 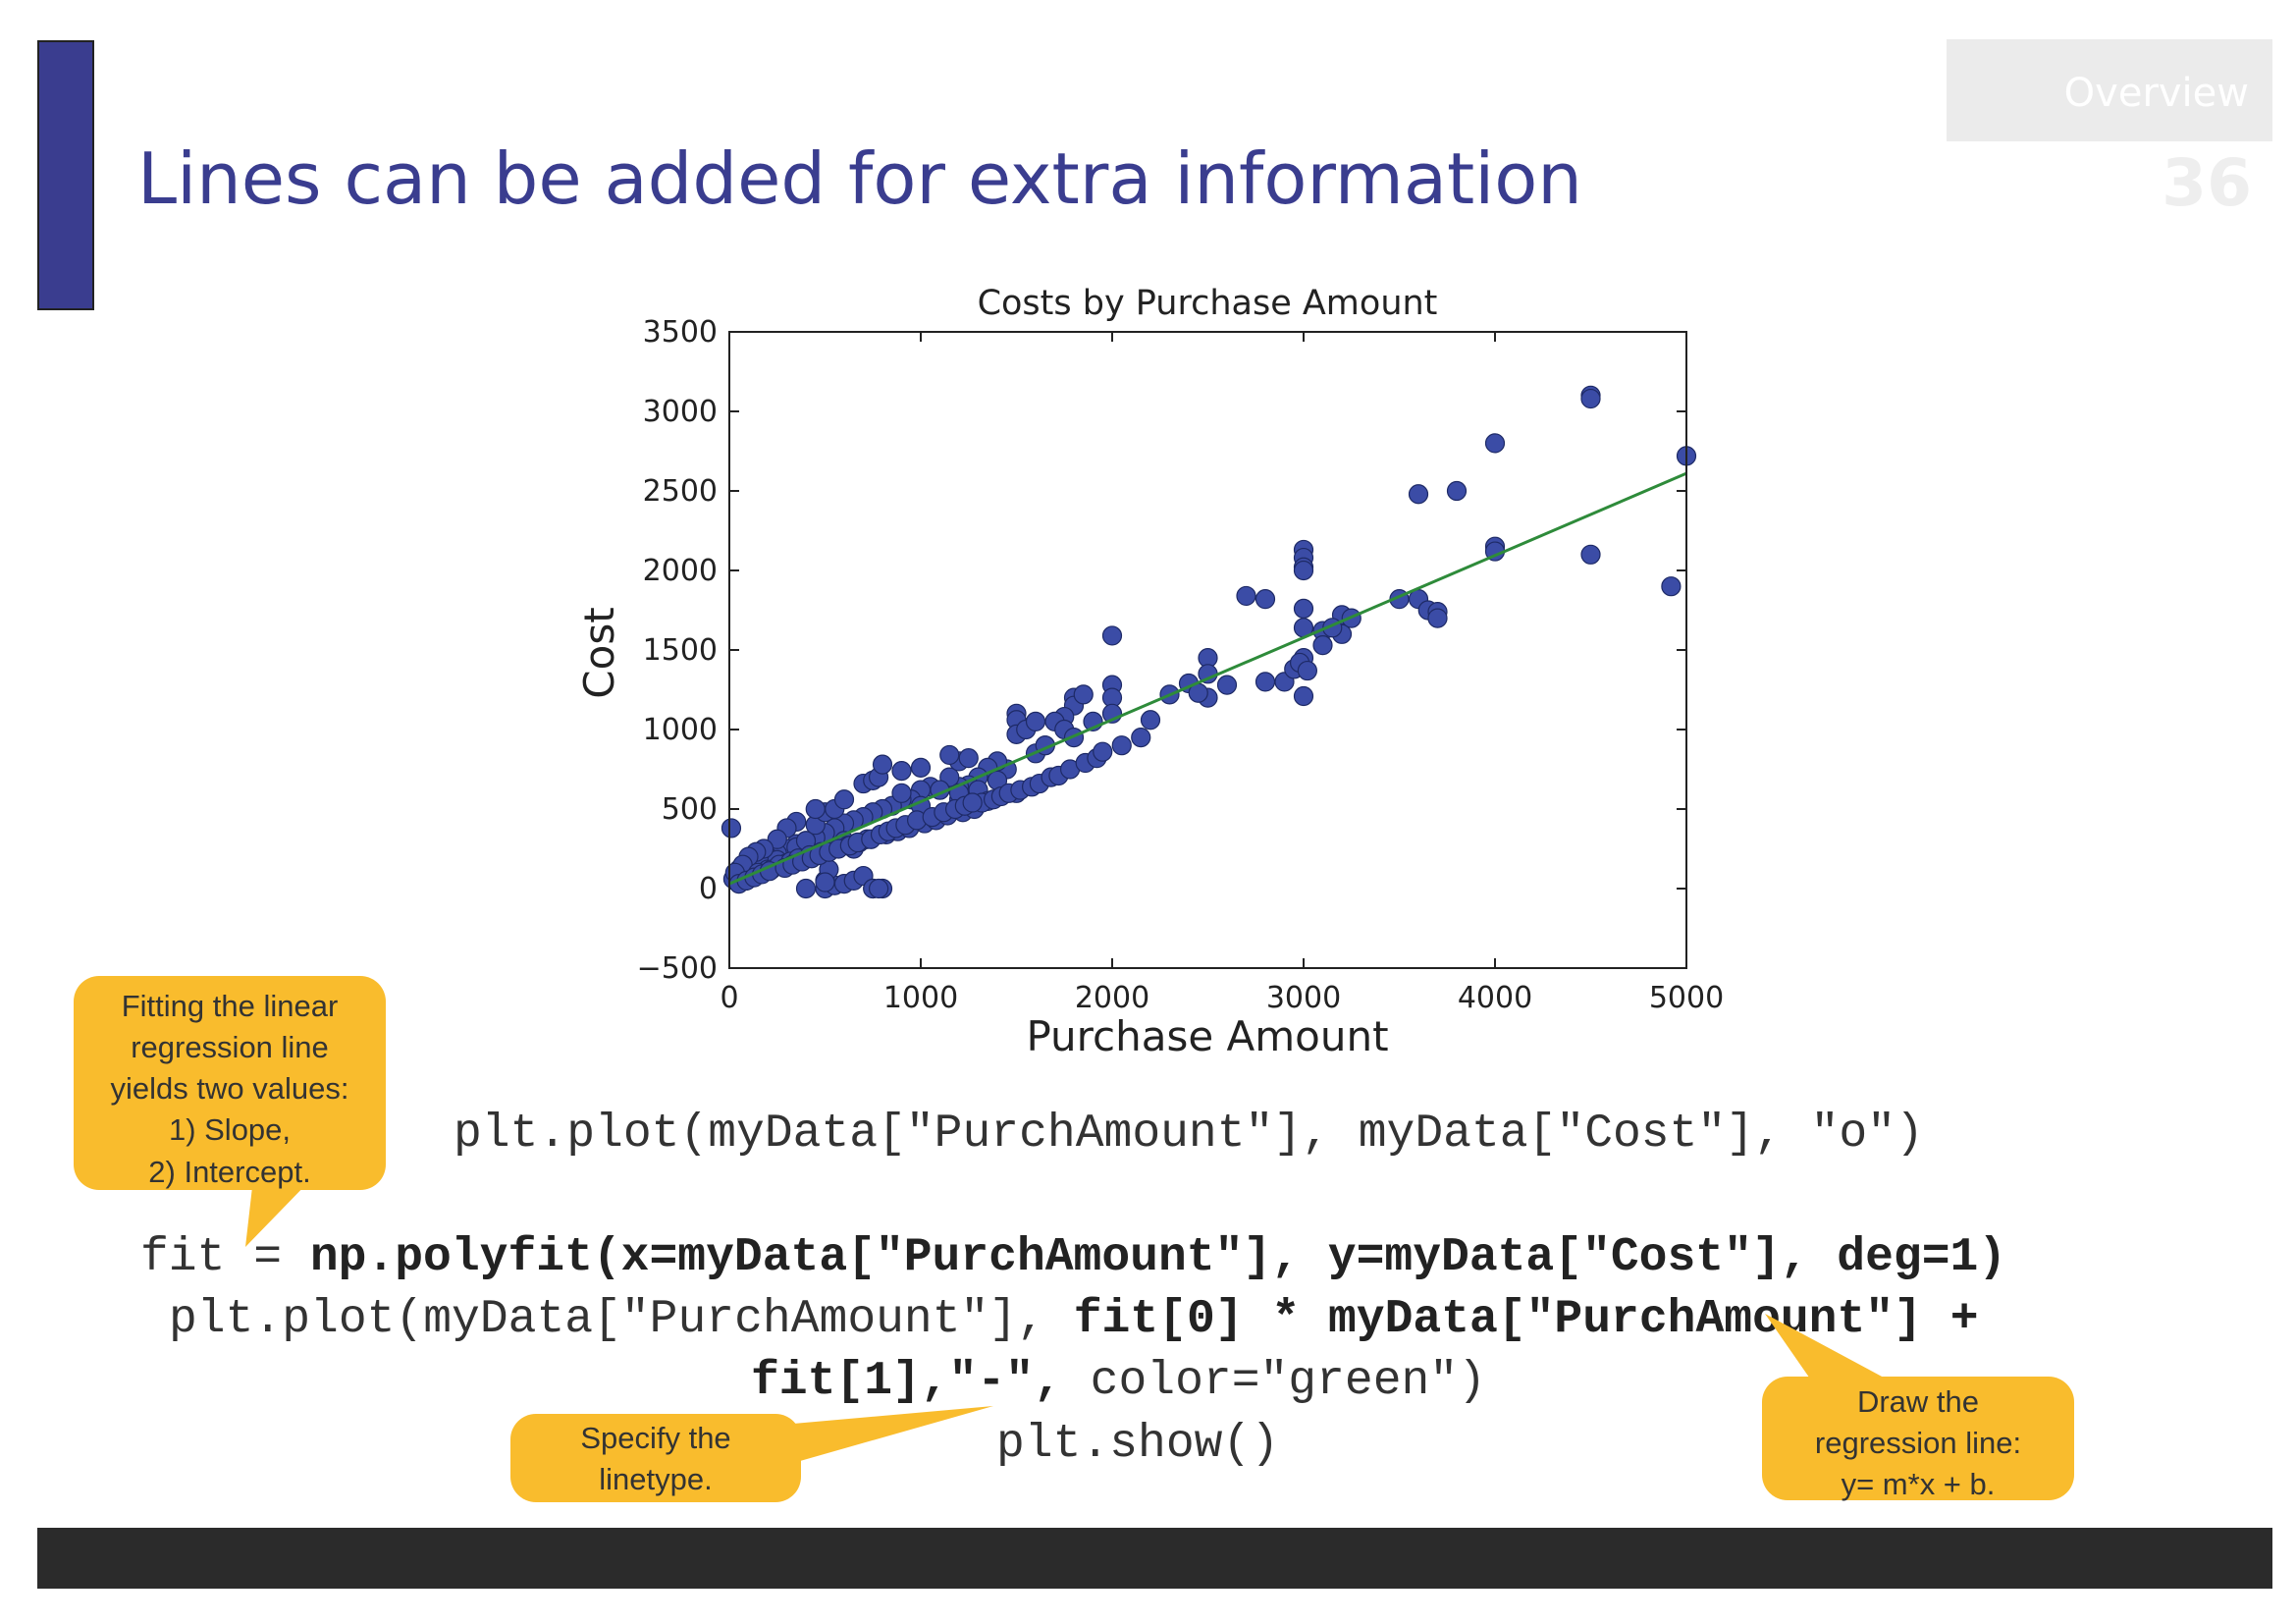 I want to click on code-plot-fit-style: fit[1],"-", color="green"), so click(x=1118, y=1382).